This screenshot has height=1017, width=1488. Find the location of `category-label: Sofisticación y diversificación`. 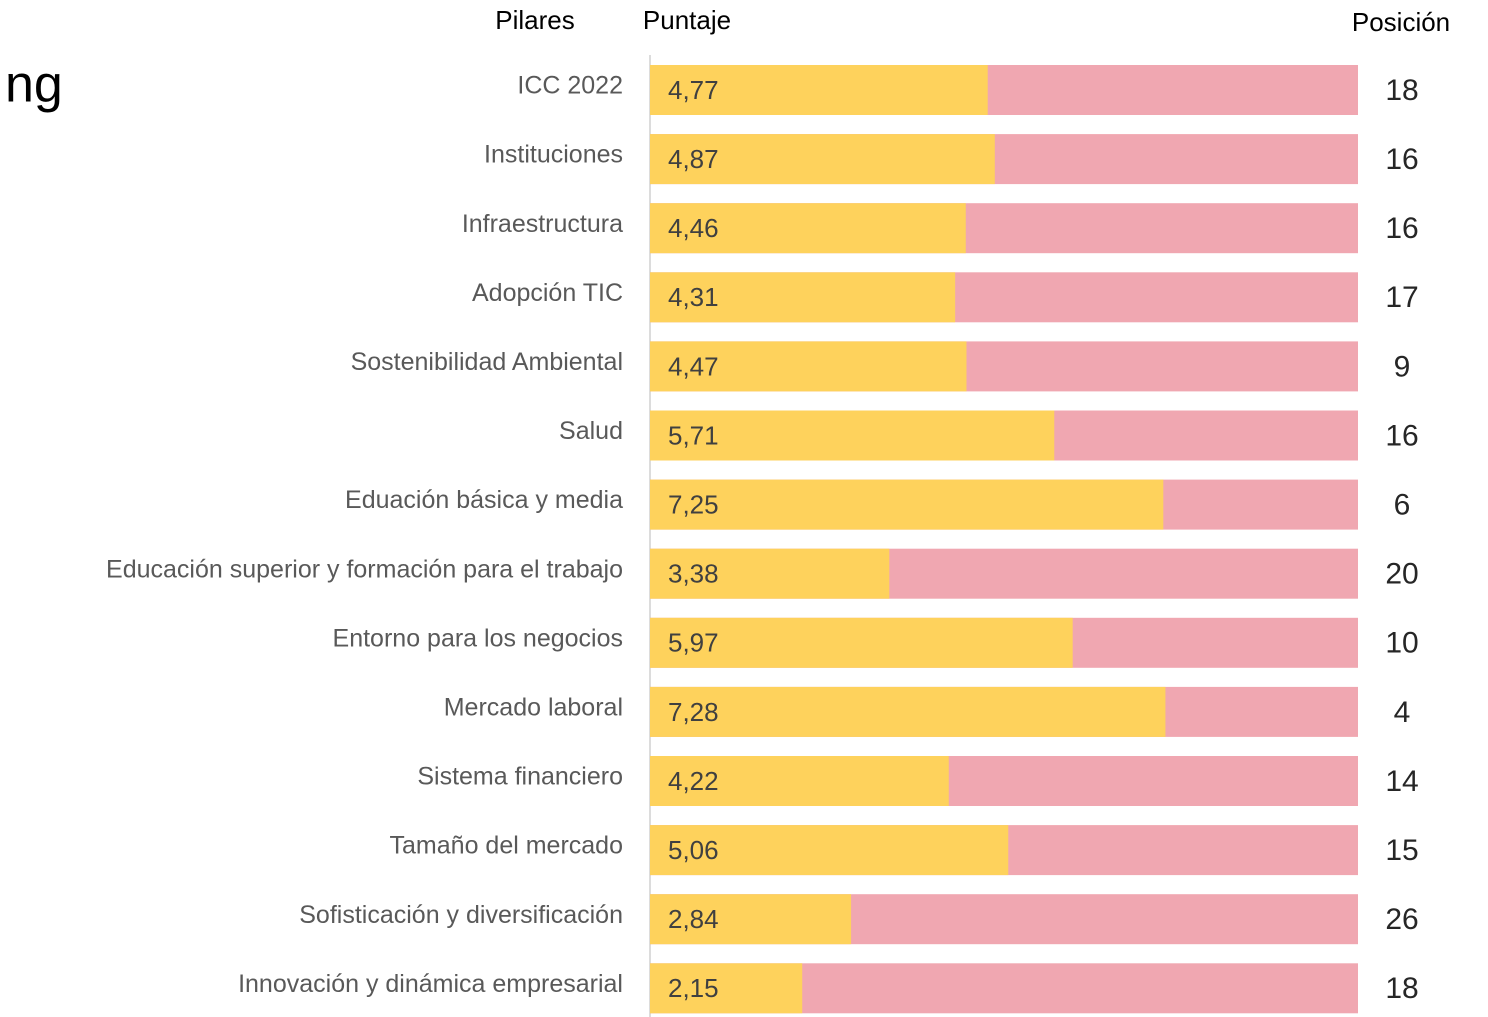

category-label: Sofisticación y diversificación is located at coordinates (461, 915).